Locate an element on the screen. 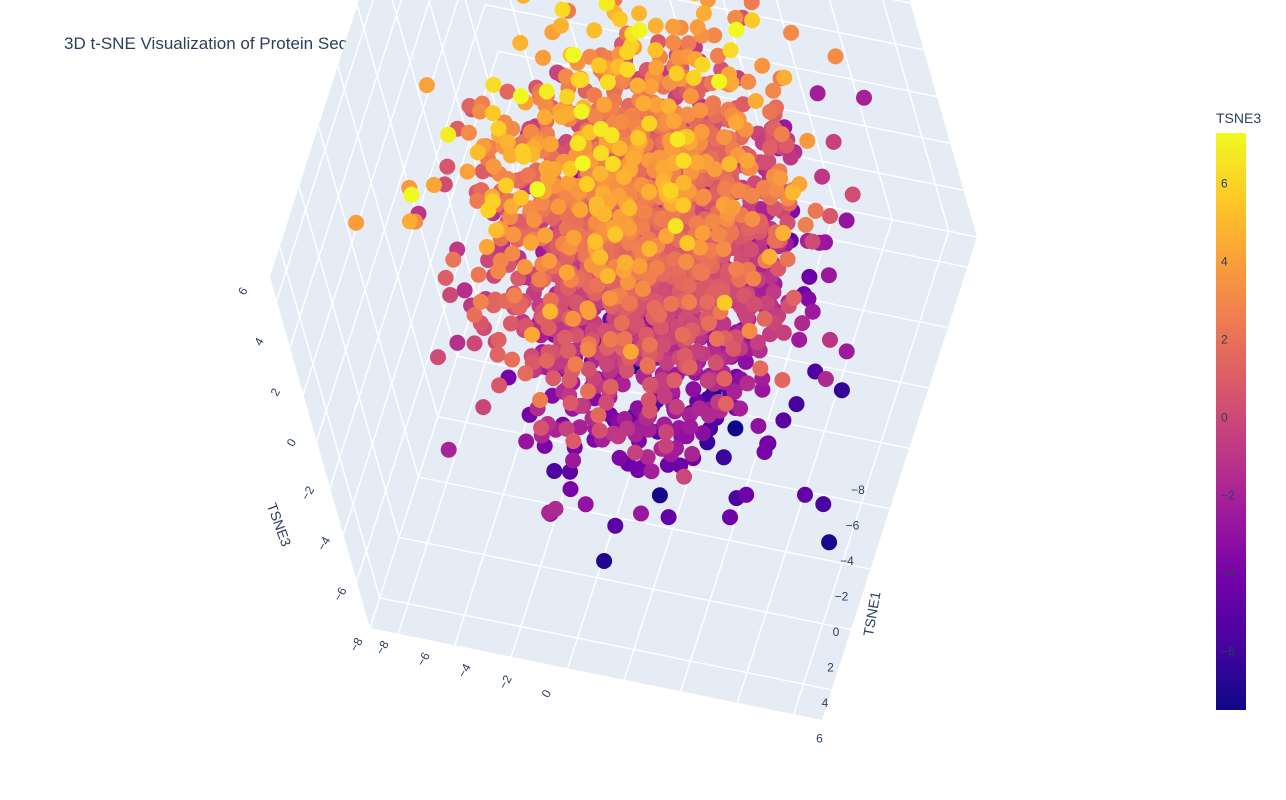  x-tick-label: 2 is located at coordinates (830, 668).